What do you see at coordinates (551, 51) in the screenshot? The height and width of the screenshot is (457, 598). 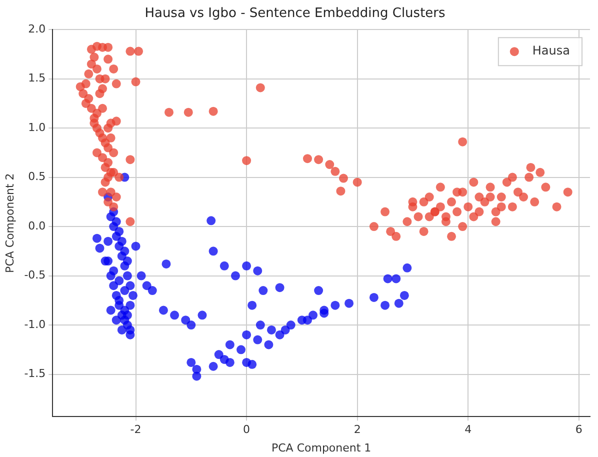 I see `legend-label: Hausa` at bounding box center [551, 51].